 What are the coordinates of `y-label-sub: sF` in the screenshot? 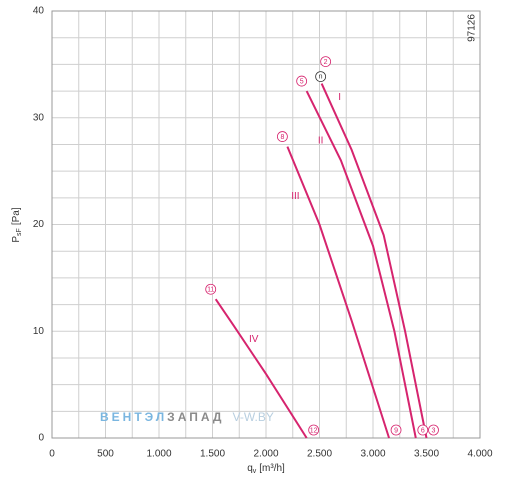 It's located at (19, 232).